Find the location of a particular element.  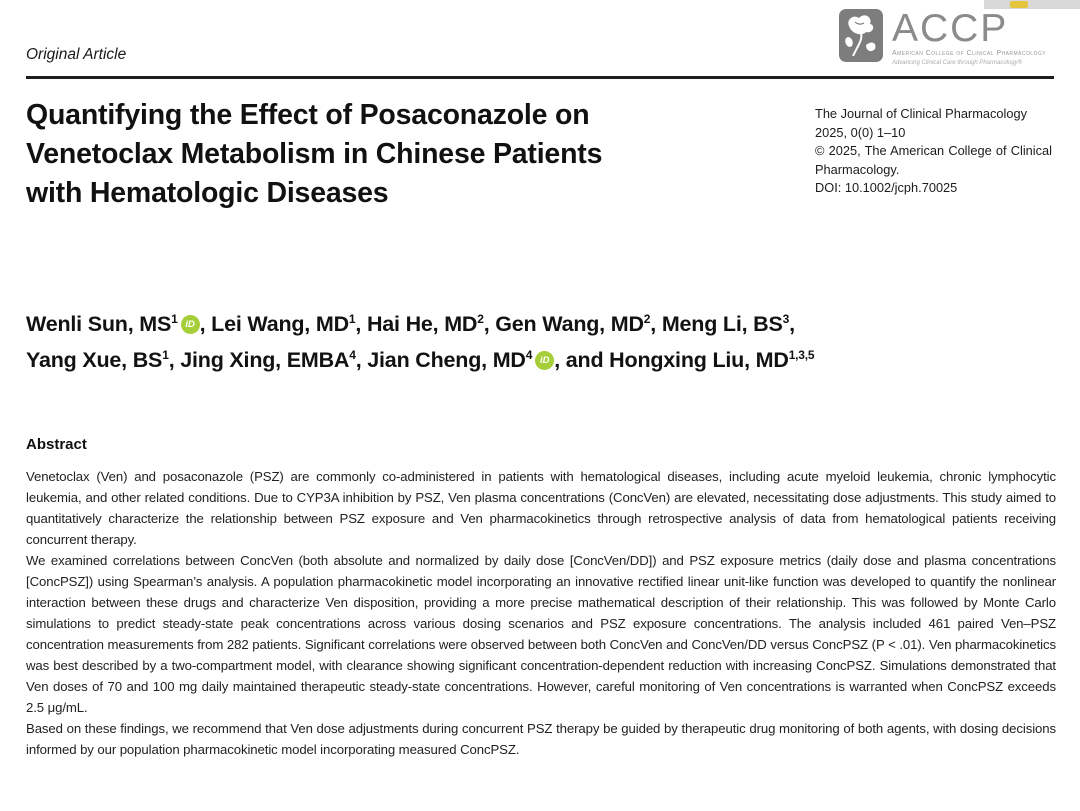

author: Yang Xue, BS1, is located at coordinates (103, 359).